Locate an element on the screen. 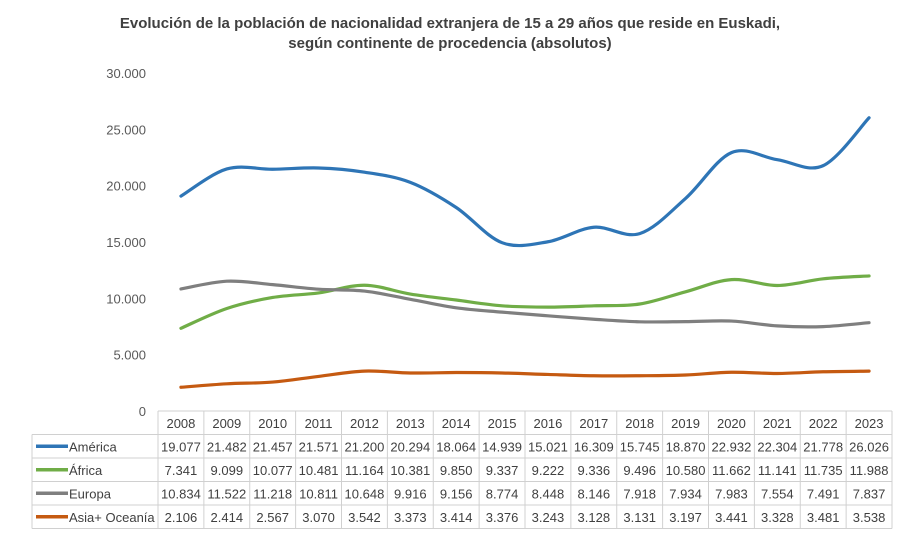  data-label: 7.554 is located at coordinates (777, 493).